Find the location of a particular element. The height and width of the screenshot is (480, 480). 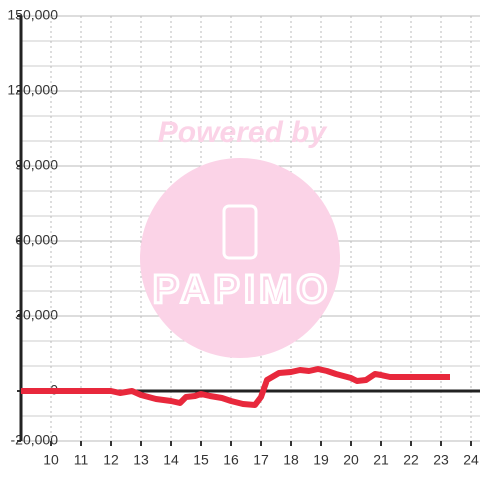

x-tick-label: 16 is located at coordinates (231, 460).